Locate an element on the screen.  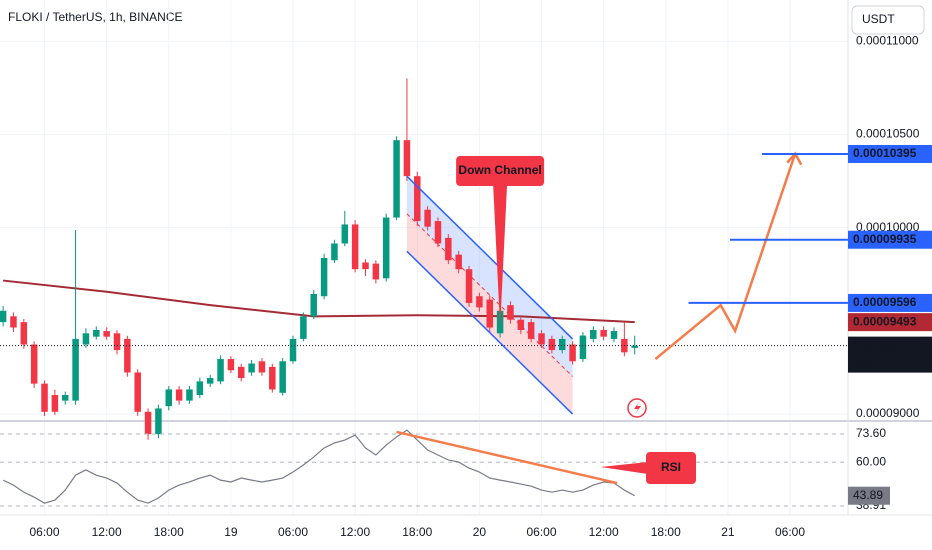
rsi-trendline is located at coordinates (507, 457).